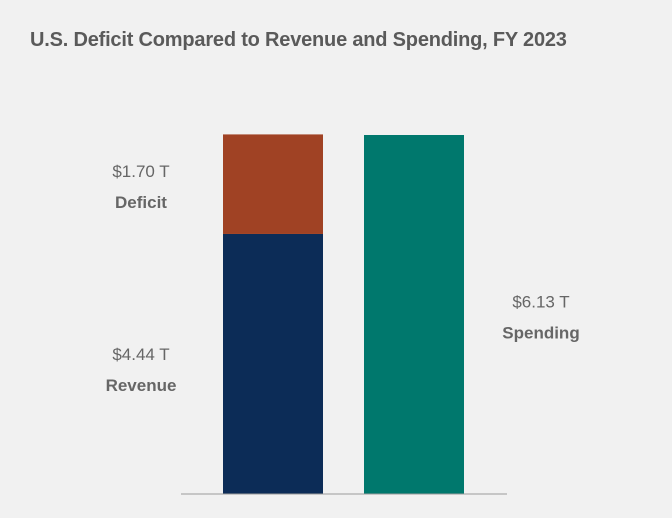  What do you see at coordinates (273, 364) in the screenshot?
I see `bar-revenue` at bounding box center [273, 364].